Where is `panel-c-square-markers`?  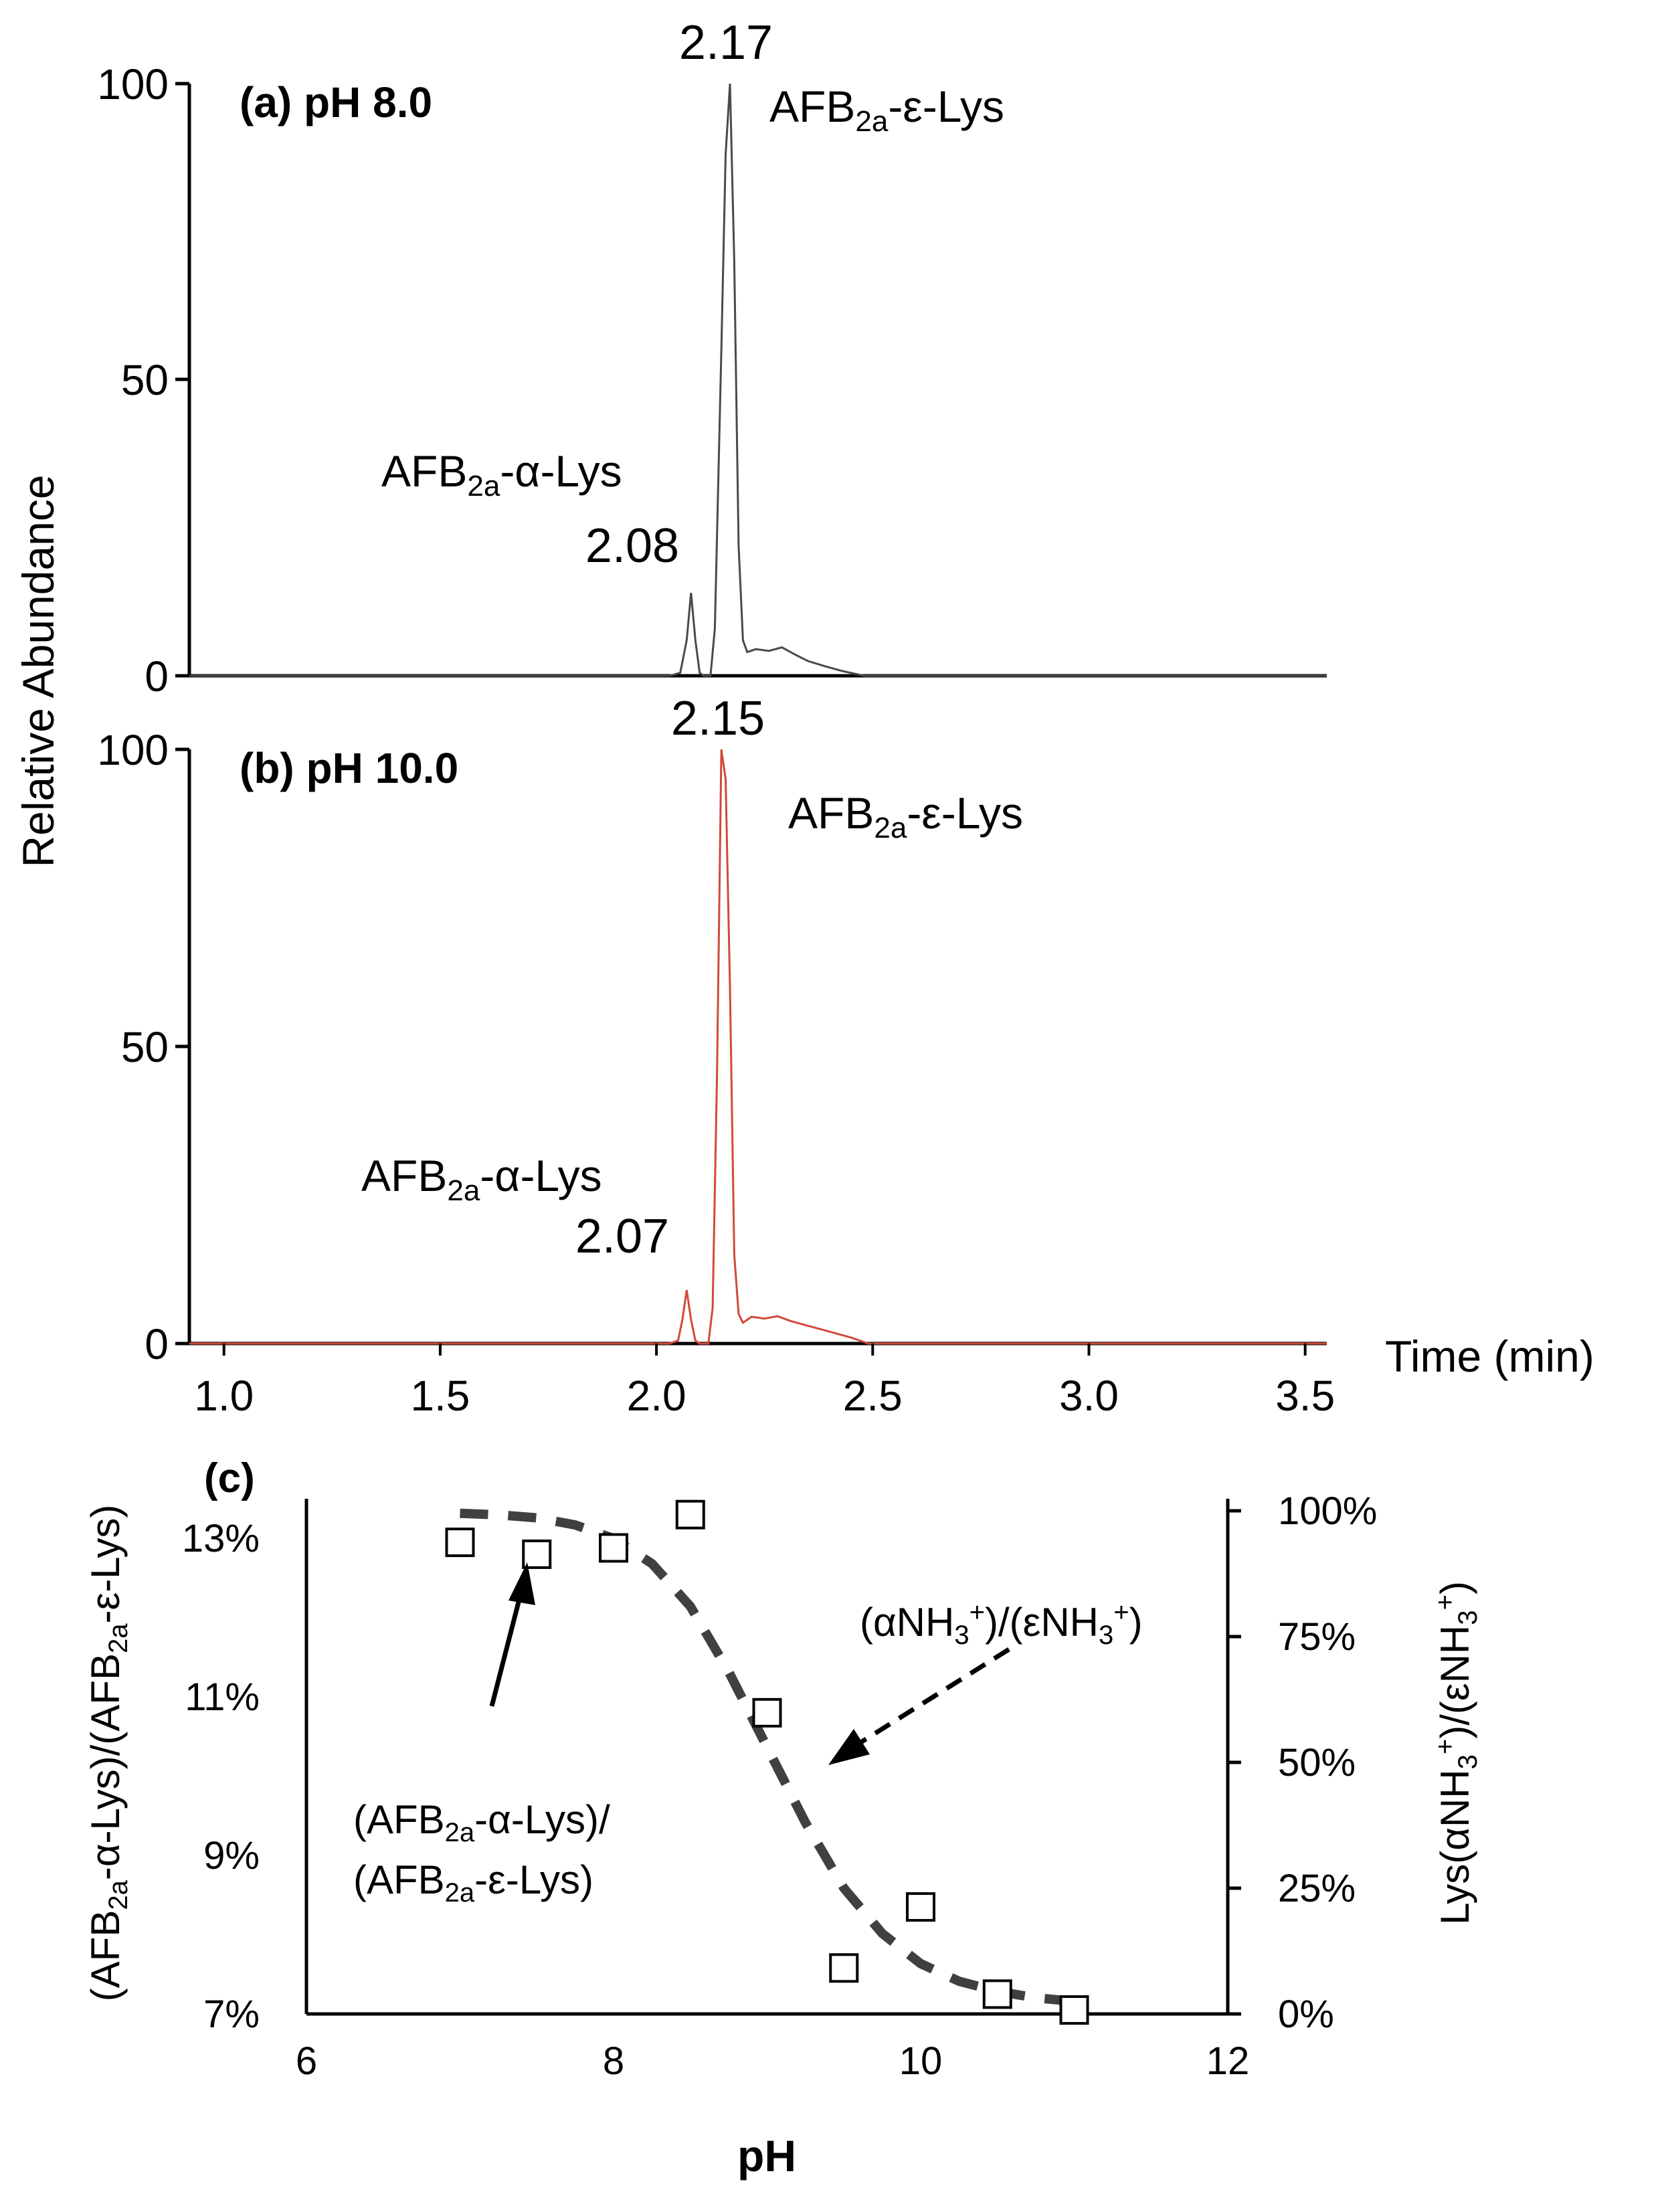 panel-c-square-markers is located at coordinates (767, 1762).